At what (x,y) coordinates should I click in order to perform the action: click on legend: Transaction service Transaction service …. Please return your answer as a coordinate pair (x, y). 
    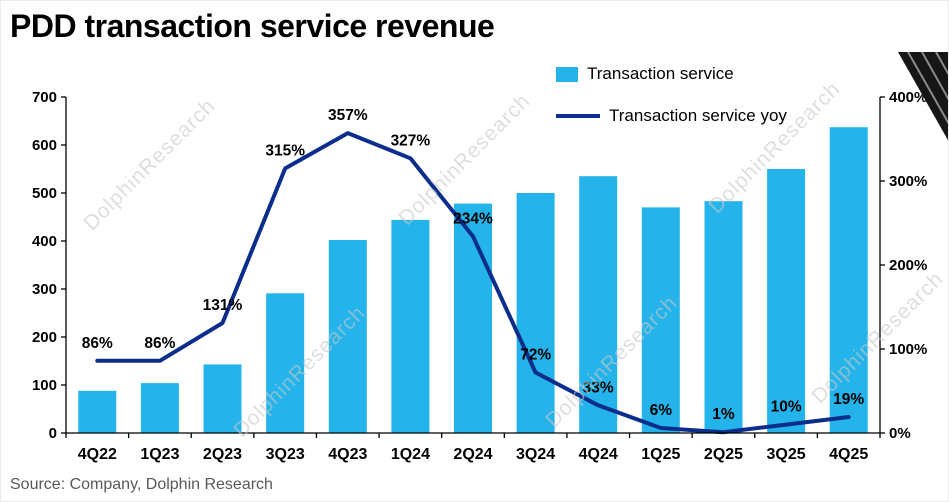
    Looking at the image, I should click on (671, 95).